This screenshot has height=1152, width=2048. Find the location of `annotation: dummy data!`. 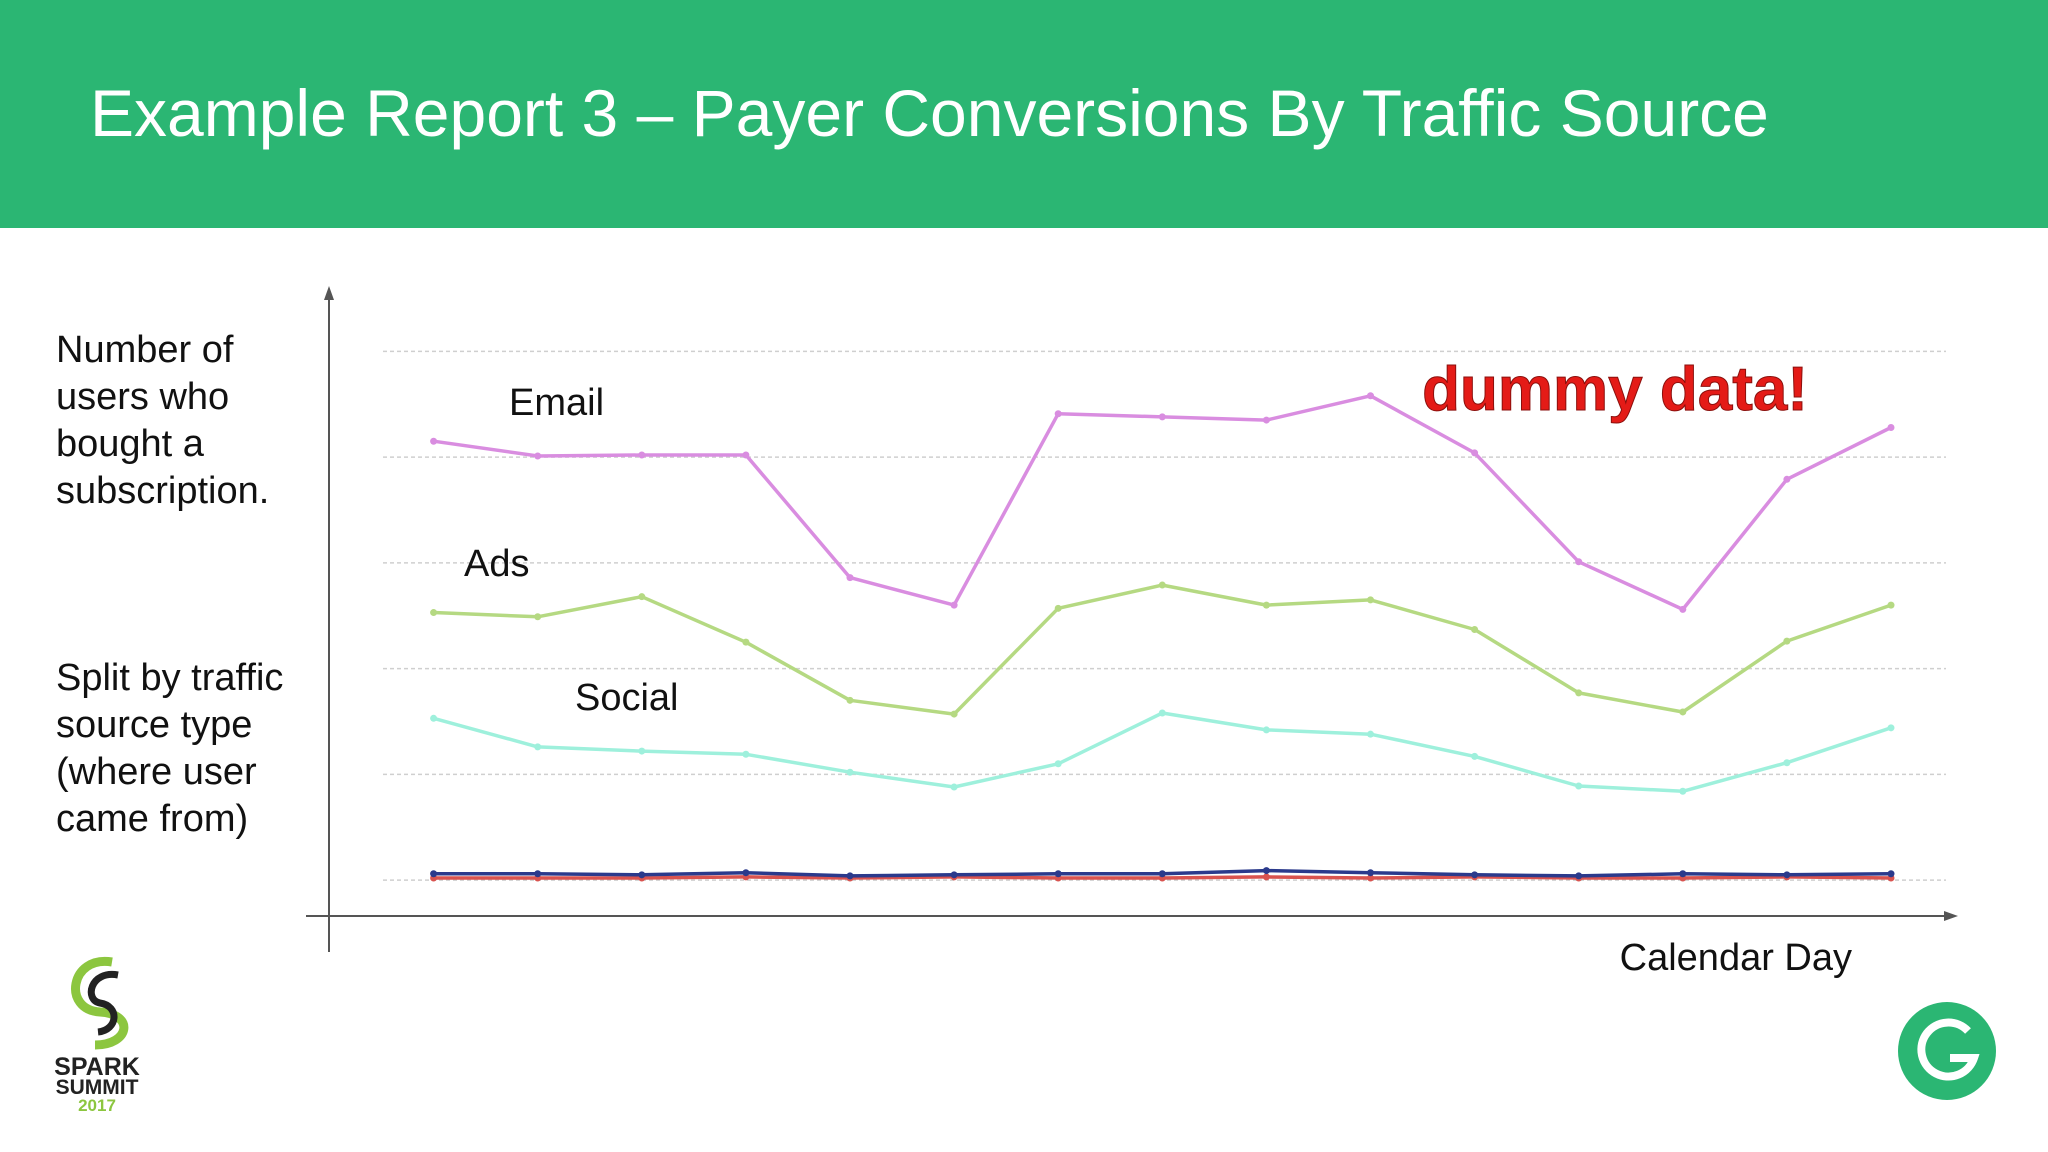

annotation: dummy data! is located at coordinates (1615, 389).